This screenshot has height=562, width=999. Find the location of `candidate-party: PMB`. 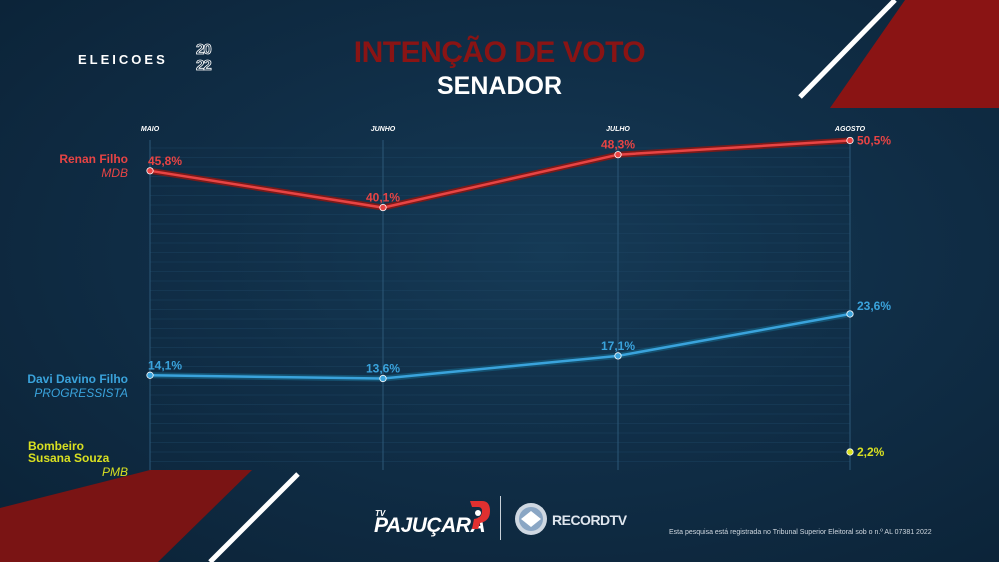

candidate-party: PMB is located at coordinates (114, 472).